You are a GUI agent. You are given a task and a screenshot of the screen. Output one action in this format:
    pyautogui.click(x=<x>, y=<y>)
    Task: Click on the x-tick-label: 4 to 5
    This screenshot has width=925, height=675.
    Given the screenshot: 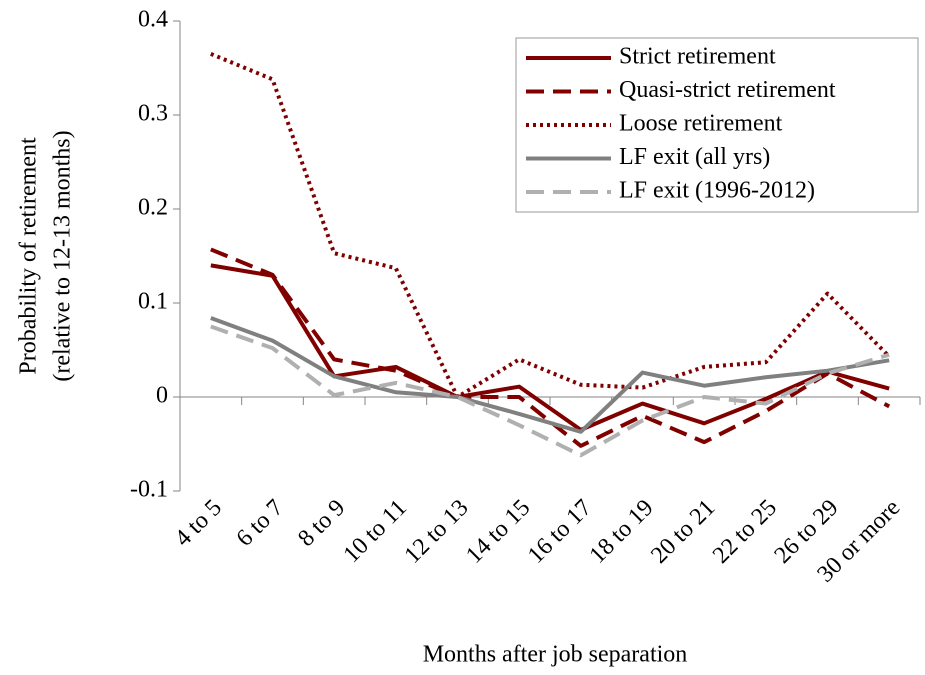 What is the action you would take?
    pyautogui.click(x=198, y=523)
    